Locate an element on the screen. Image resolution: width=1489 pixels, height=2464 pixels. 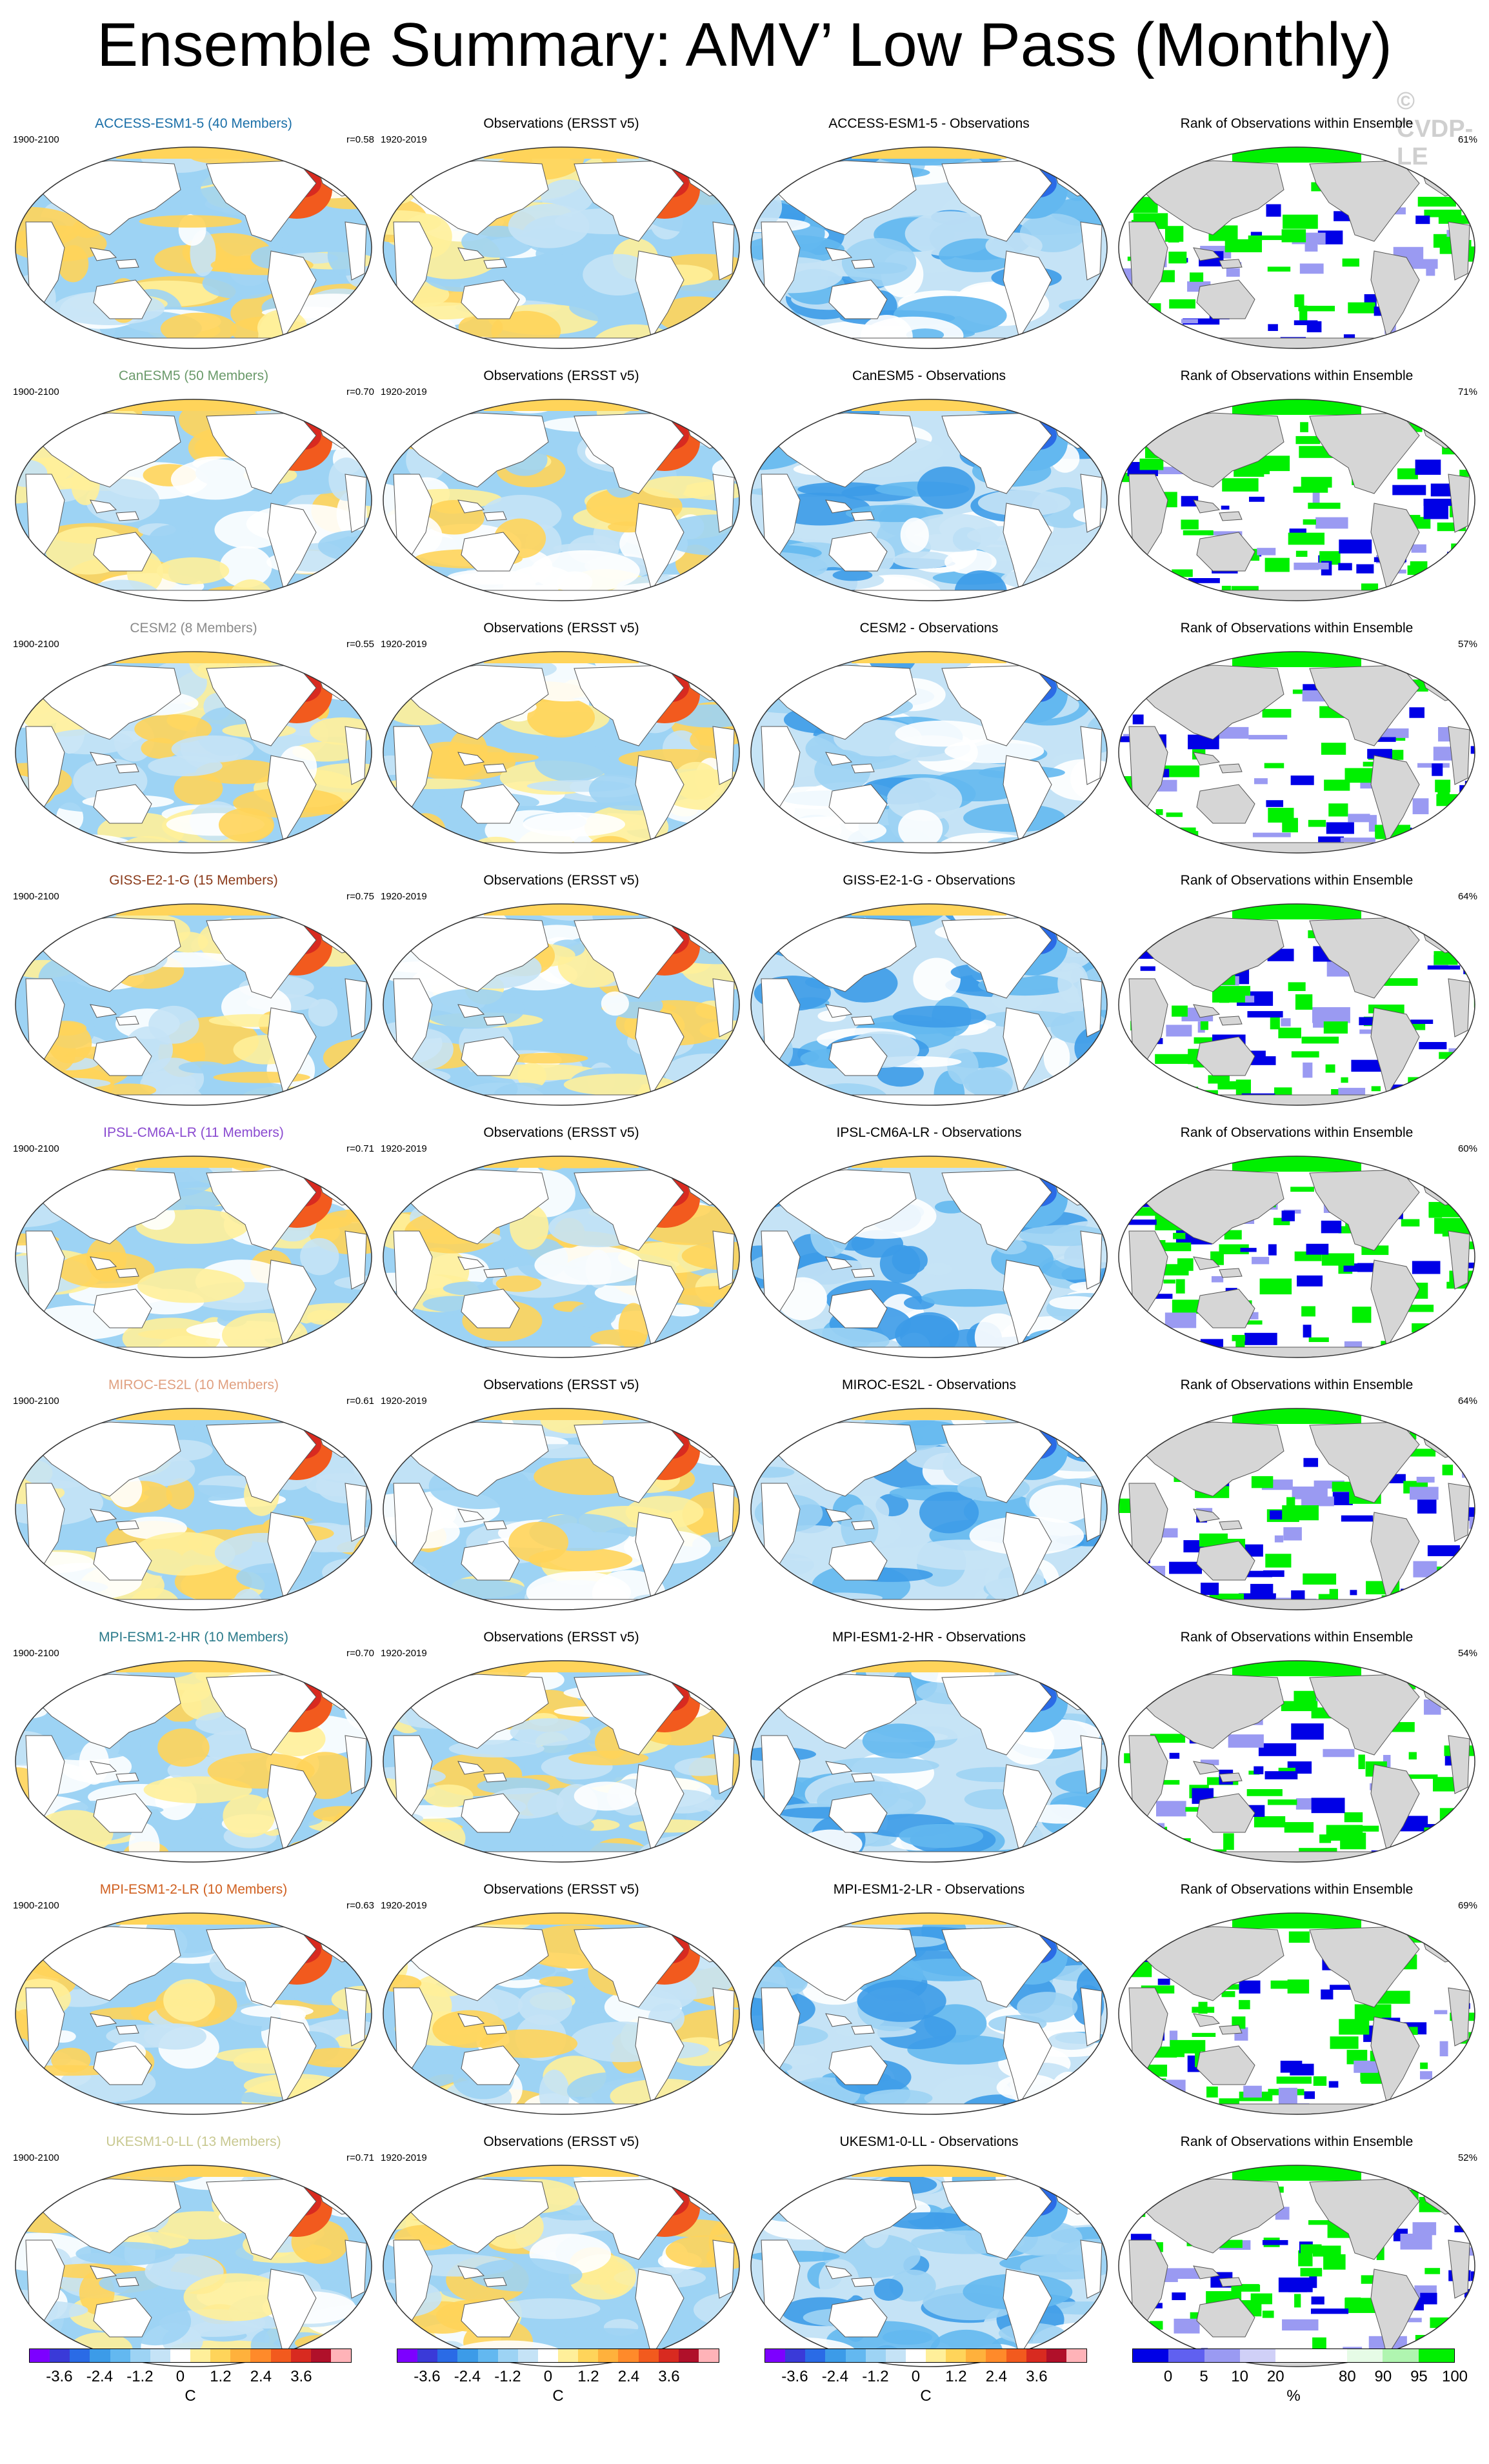
panel-correlation: r=0.61 is located at coordinates (360, 1402).